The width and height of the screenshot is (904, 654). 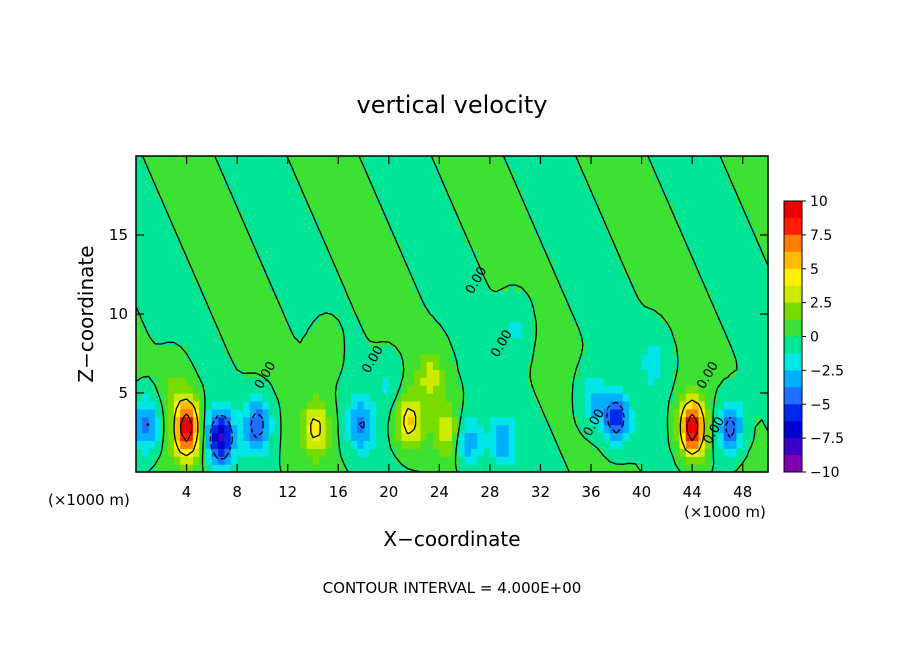 What do you see at coordinates (793, 226) in the screenshot?
I see `colorbar-segment` at bounding box center [793, 226].